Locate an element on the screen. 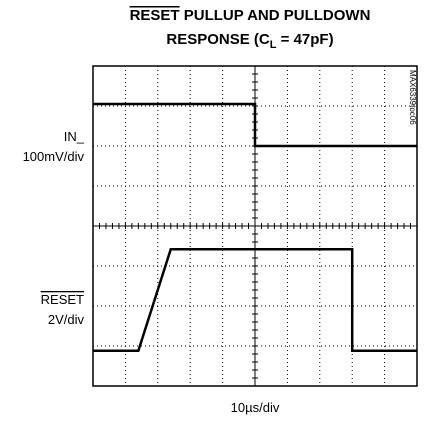 This screenshot has height=432, width=433. watermark: MAX6339toc06 is located at coordinates (412, 97).